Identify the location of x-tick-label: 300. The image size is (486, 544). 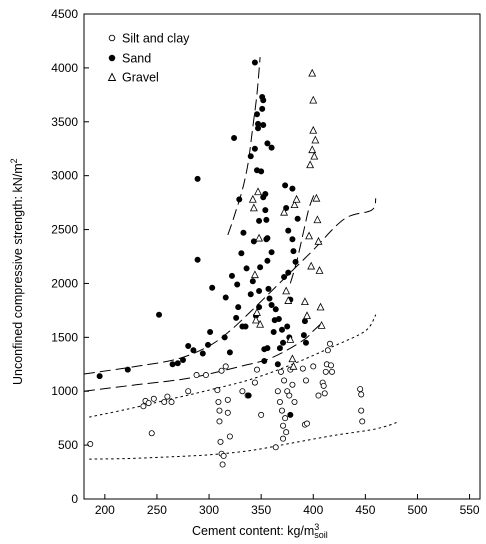
(209, 510).